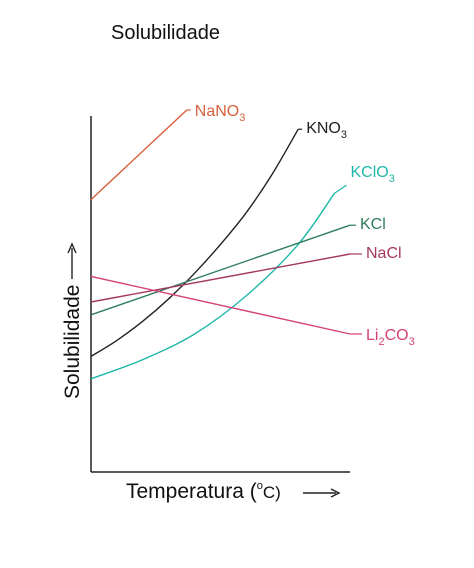  I want to click on series-label-sub: 2, so click(381, 342).